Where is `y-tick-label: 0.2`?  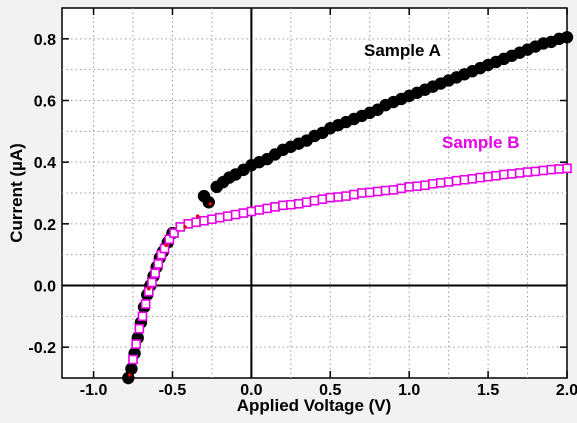
y-tick-label: 0.2 is located at coordinates (45, 225).